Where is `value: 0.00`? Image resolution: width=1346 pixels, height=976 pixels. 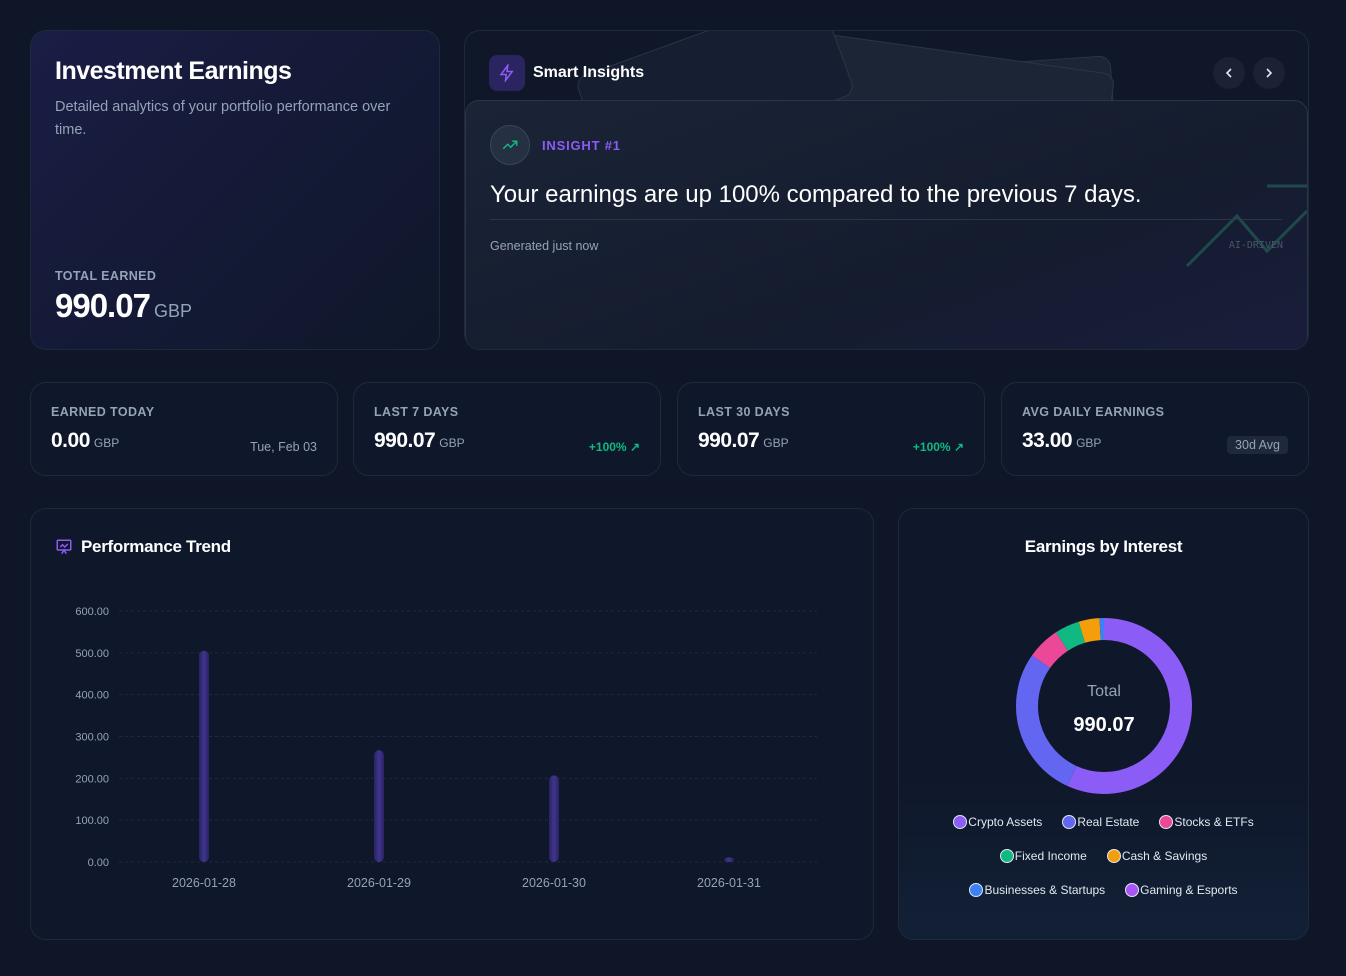 value: 0.00 is located at coordinates (70, 440).